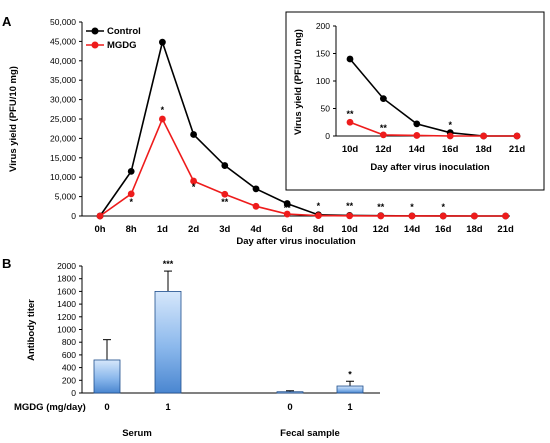 This screenshot has width=550, height=443. I want to click on panel-a-x-tick-label: 2d, so click(193, 229).